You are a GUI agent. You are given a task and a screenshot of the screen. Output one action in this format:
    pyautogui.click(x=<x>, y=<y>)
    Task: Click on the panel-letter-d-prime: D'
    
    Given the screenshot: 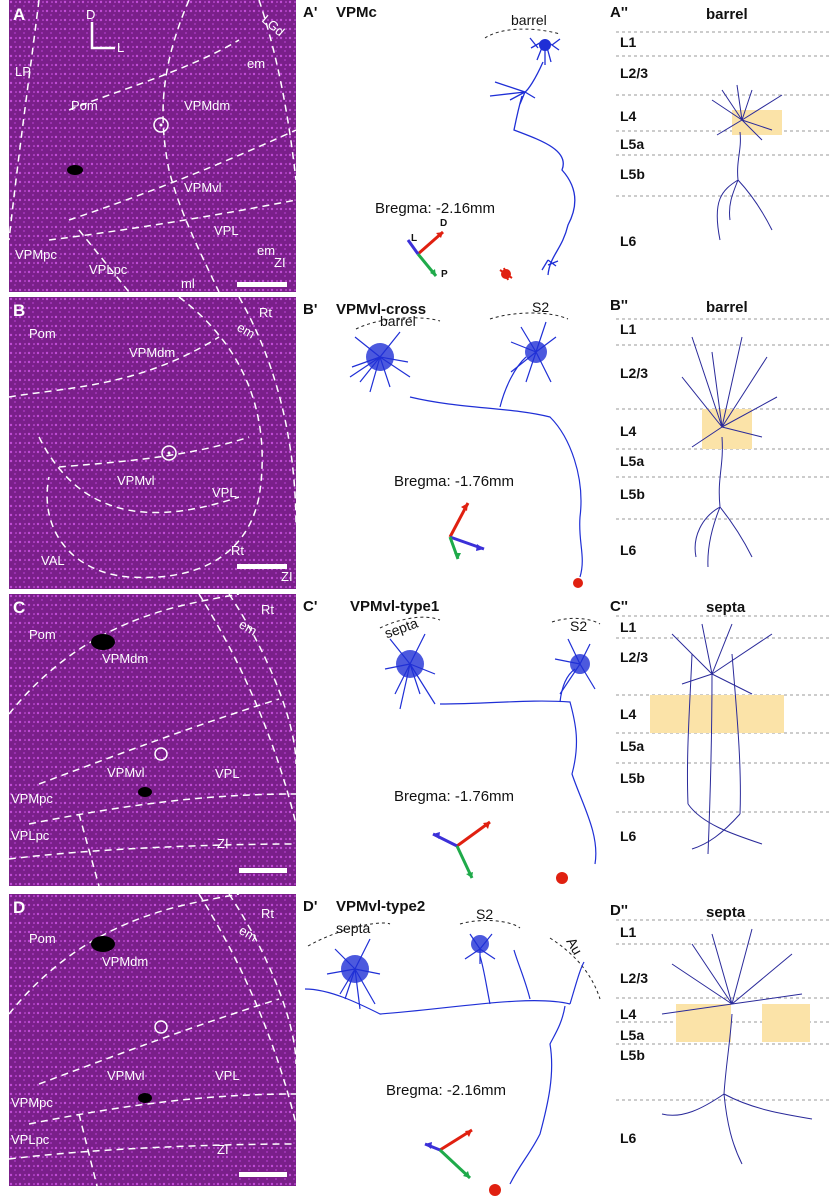 What is the action you would take?
    pyautogui.click(x=310, y=906)
    